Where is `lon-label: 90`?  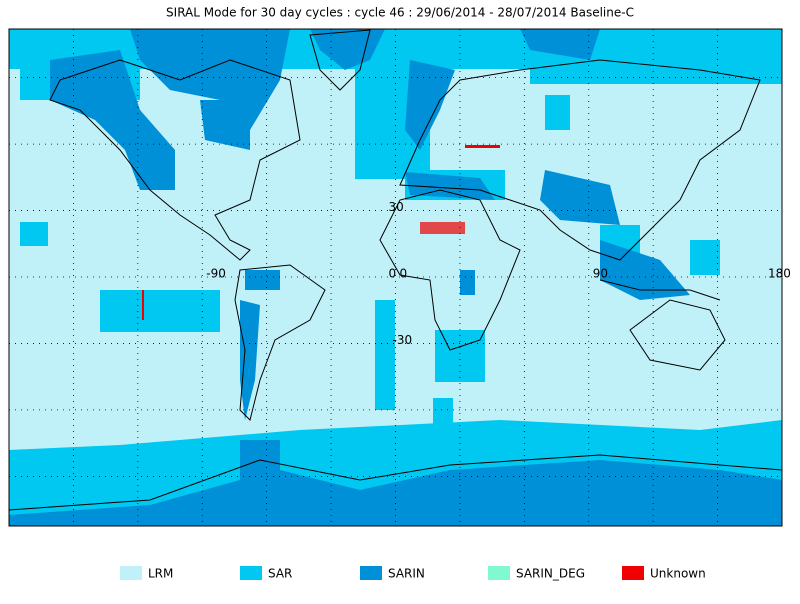 lon-label: 90 is located at coordinates (600, 274).